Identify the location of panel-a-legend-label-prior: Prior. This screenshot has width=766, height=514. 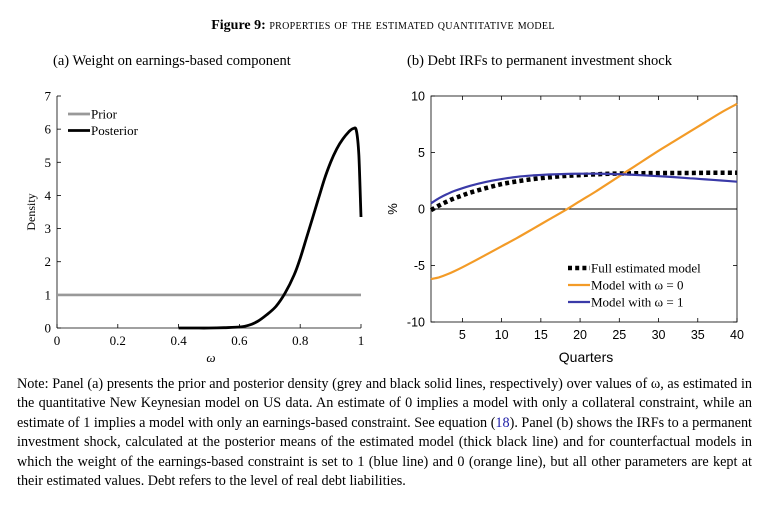
(104, 114).